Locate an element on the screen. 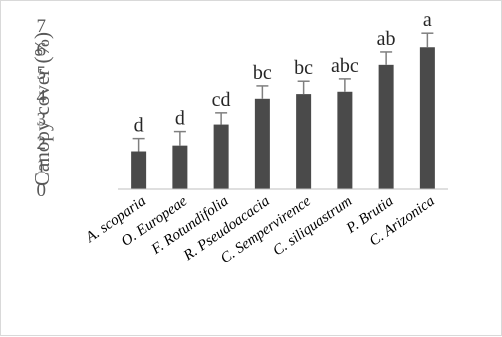  significance-letter: cd is located at coordinates (221, 100).